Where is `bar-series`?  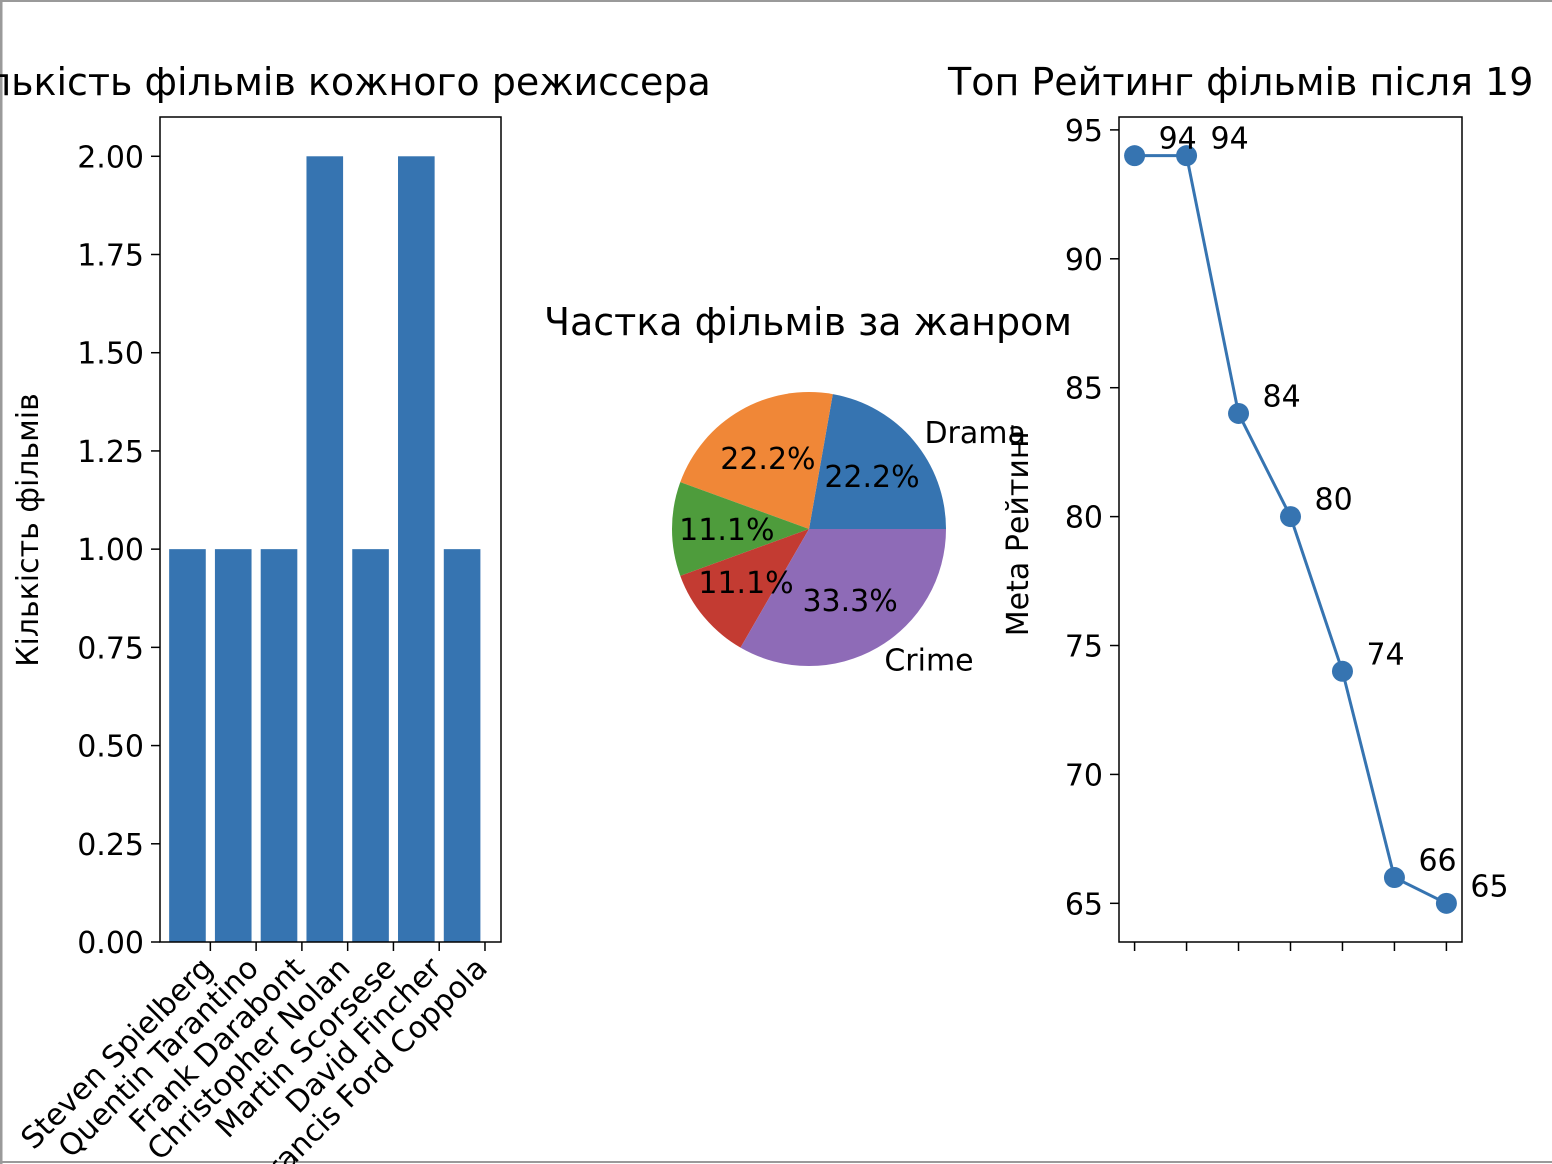
bar-series is located at coordinates (325, 549).